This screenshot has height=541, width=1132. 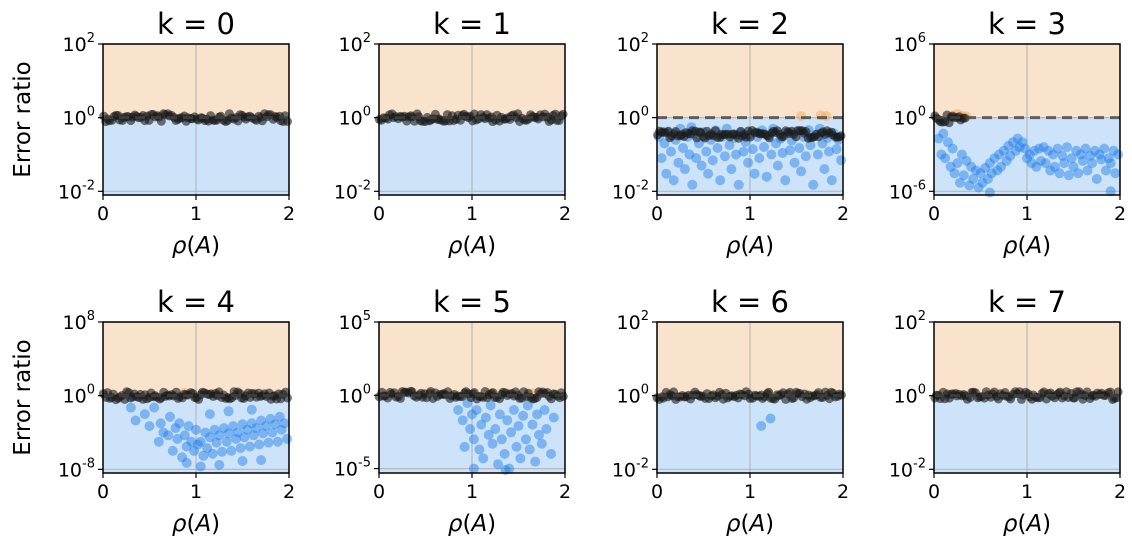 What do you see at coordinates (750, 24) in the screenshot?
I see `panel-title: k = 2` at bounding box center [750, 24].